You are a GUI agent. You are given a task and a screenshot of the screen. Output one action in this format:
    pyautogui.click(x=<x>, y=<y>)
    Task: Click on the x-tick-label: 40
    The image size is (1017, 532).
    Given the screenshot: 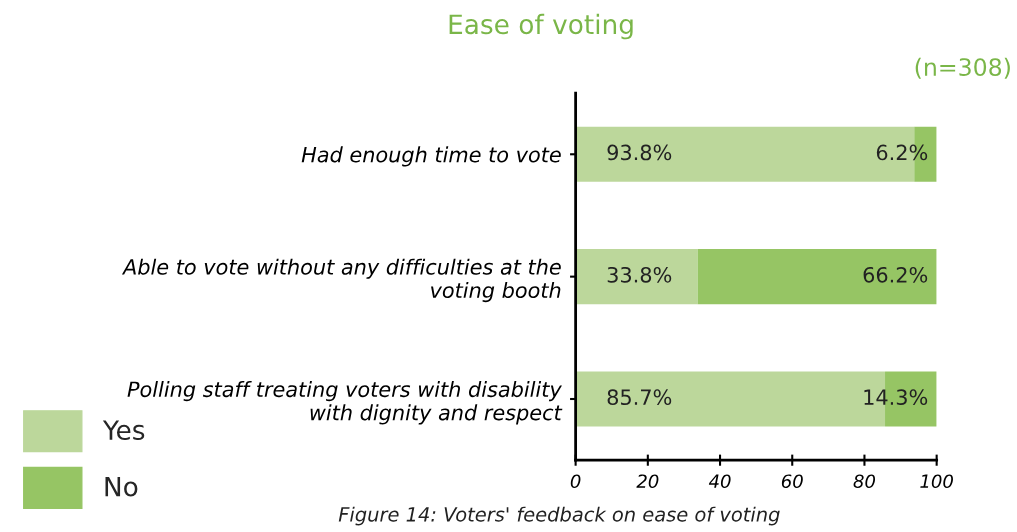 What is the action you would take?
    pyautogui.click(x=719, y=481)
    